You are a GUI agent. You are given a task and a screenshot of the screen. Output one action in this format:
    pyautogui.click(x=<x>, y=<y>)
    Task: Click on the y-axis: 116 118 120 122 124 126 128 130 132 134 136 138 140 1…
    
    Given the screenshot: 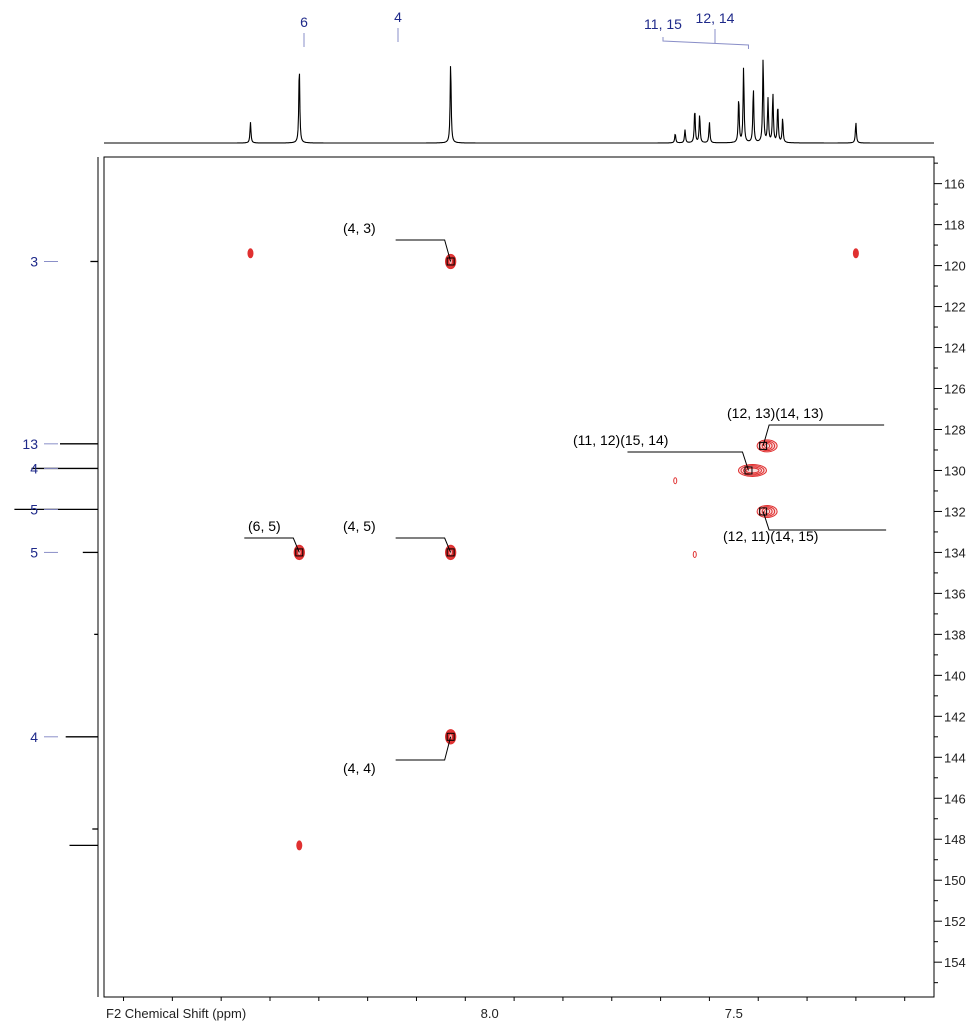 What is the action you would take?
    pyautogui.click(x=949, y=577)
    